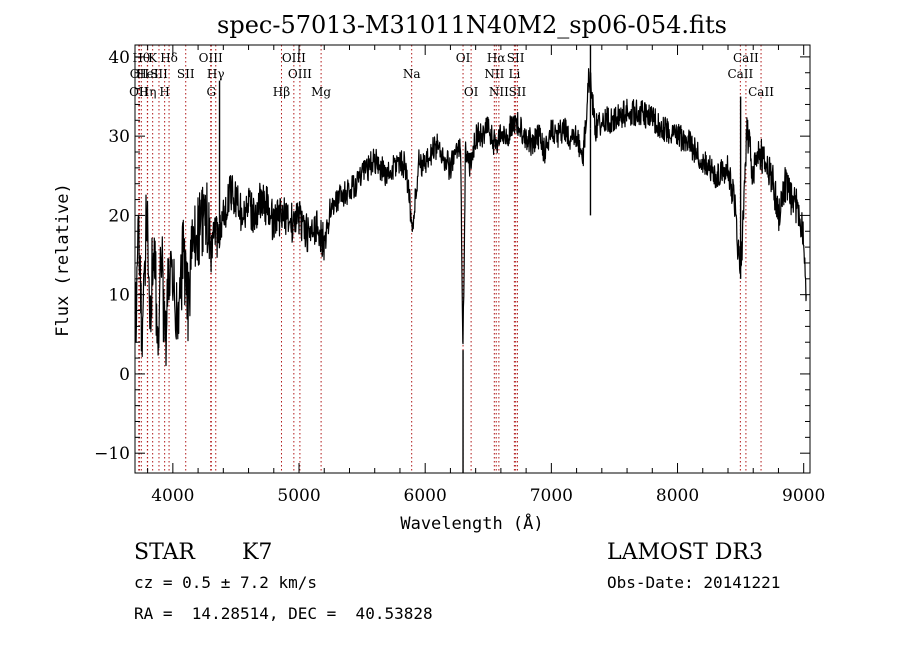 Image resolution: width=900 pixels, height=649 pixels. I want to click on line-marker-label: Hα, so click(496, 58).